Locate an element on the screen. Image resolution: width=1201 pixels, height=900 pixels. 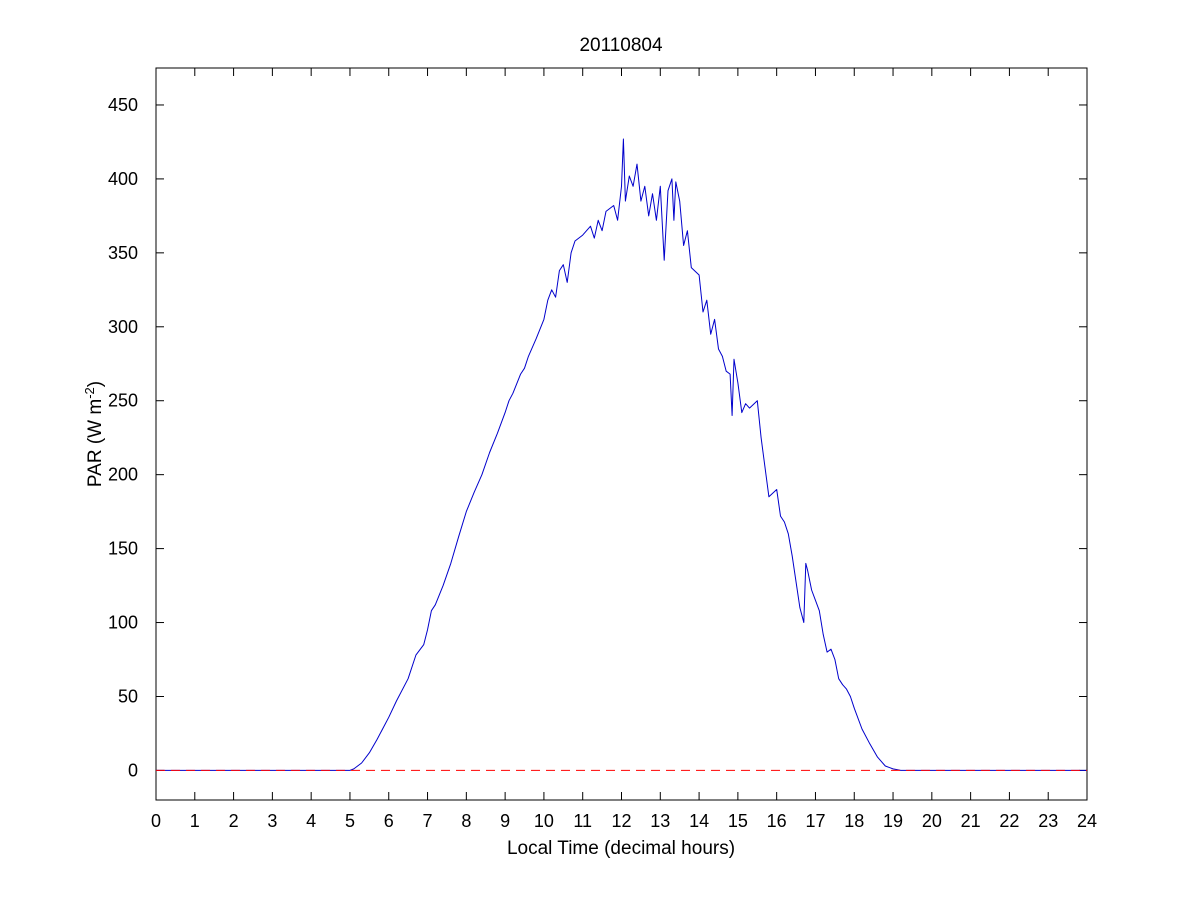
x-tick-label: 13 is located at coordinates (660, 821).